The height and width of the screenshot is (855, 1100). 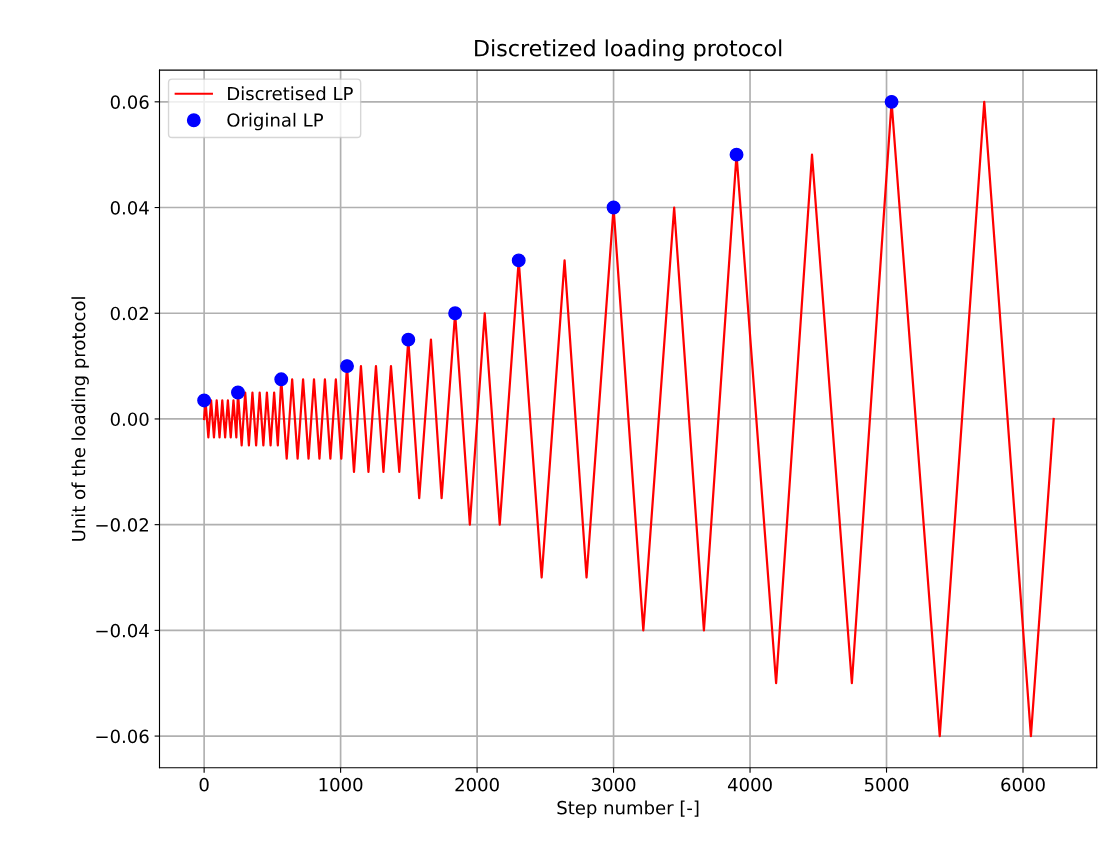 What do you see at coordinates (628, 50) in the screenshot?
I see `chart-title: Discretized loading protocol` at bounding box center [628, 50].